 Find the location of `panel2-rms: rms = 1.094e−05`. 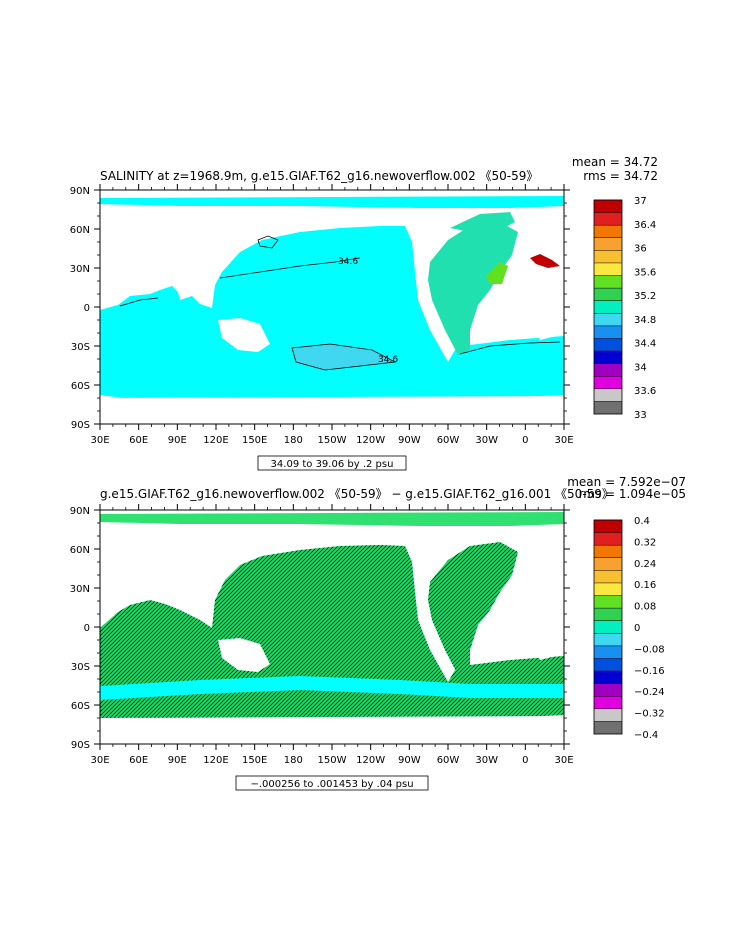

panel2-rms: rms = 1.094e−05 is located at coordinates (632, 494).